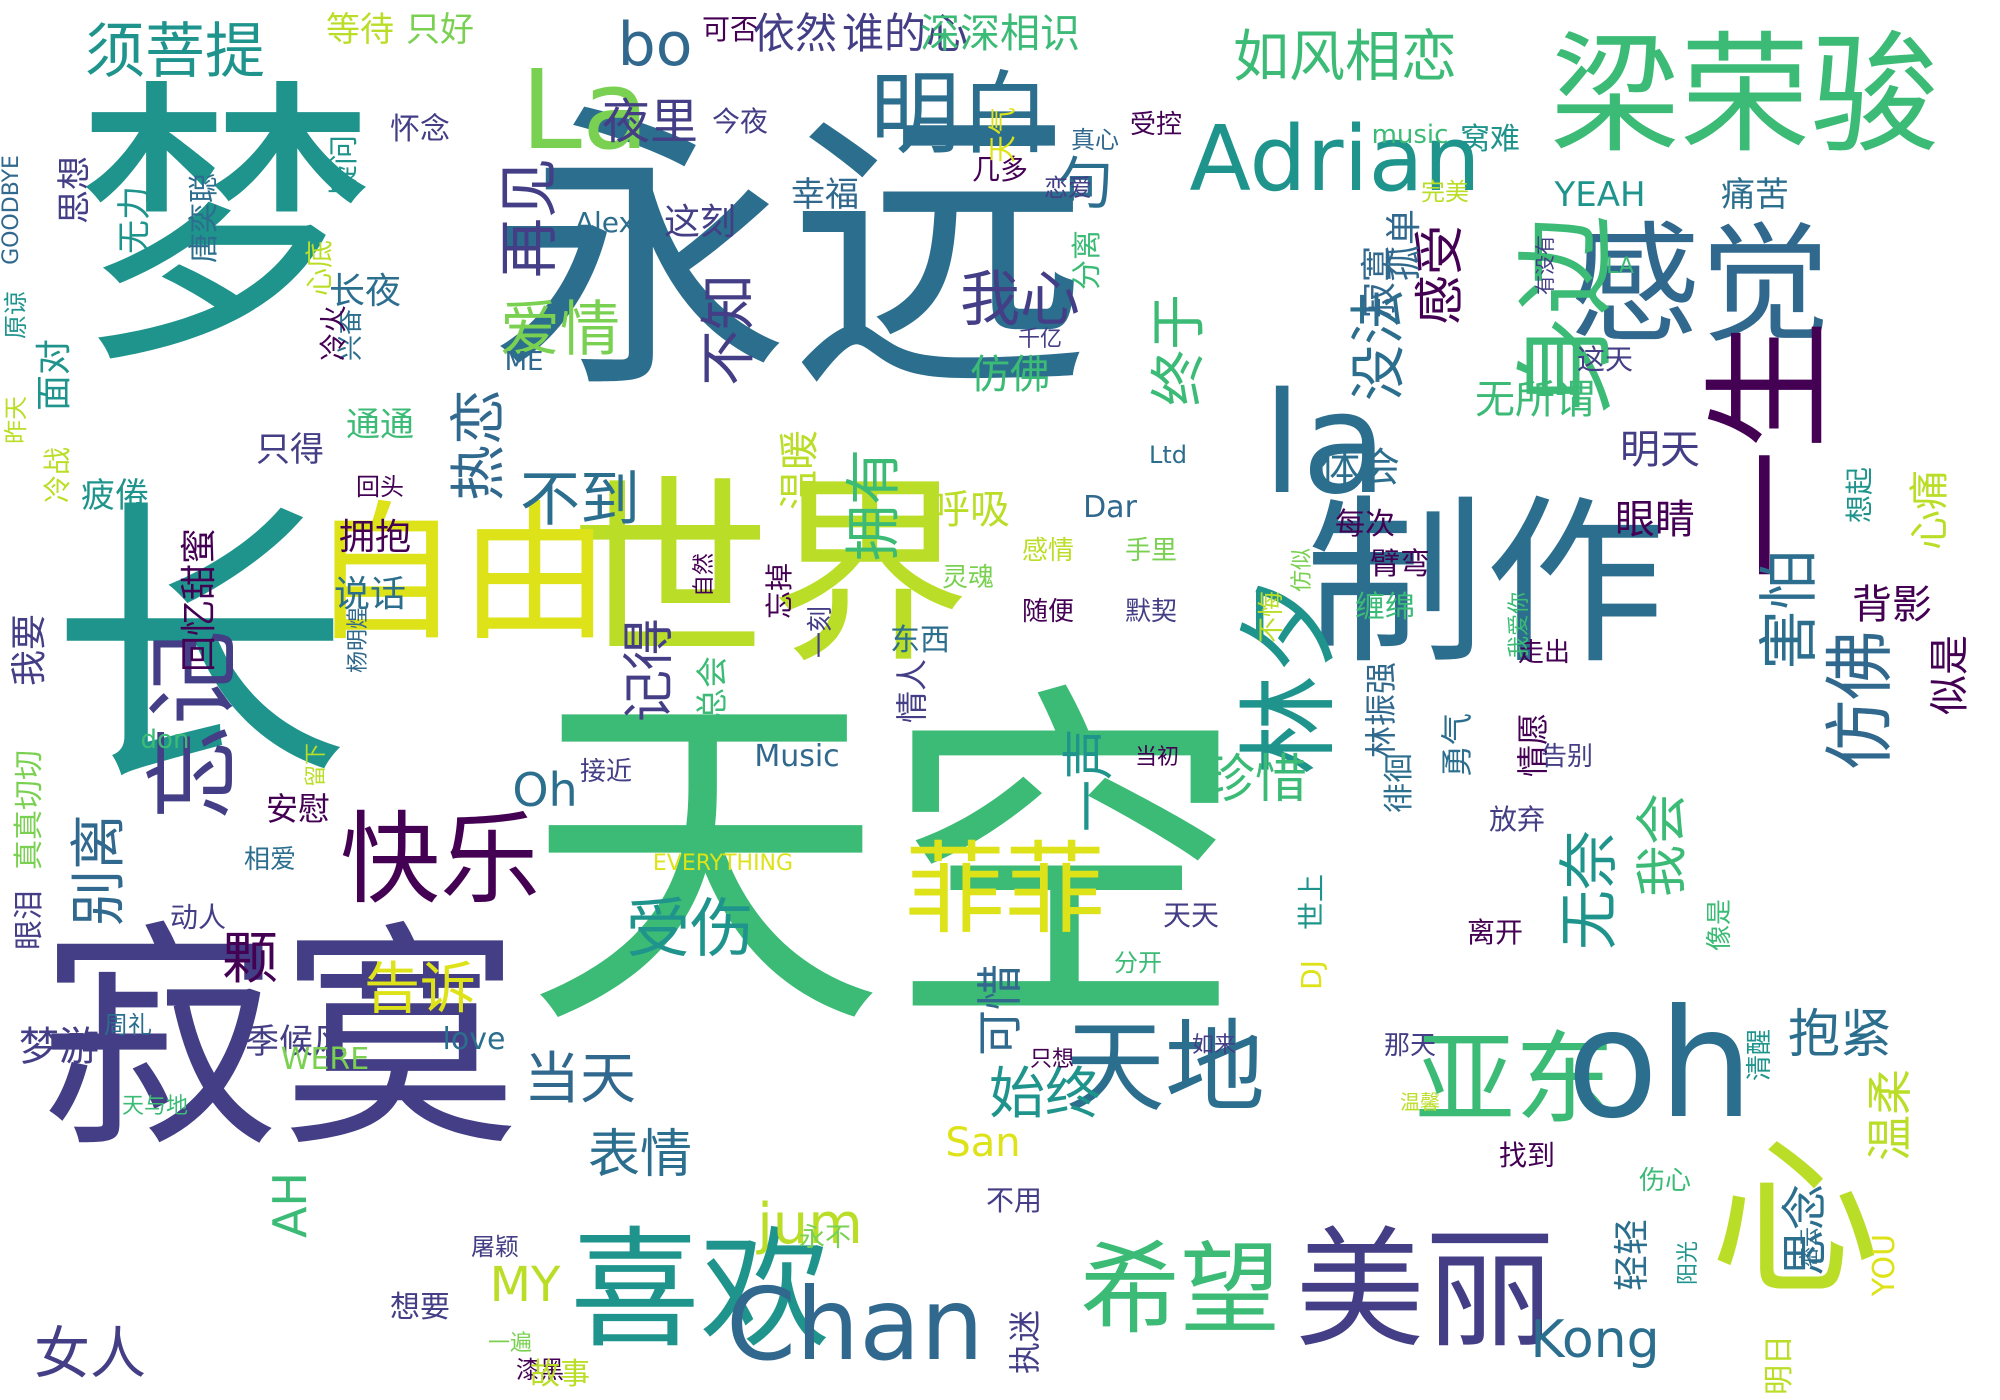  What do you see at coordinates (333, 333) in the screenshot?
I see `cloud-word-word-123: 冷火` at bounding box center [333, 333].